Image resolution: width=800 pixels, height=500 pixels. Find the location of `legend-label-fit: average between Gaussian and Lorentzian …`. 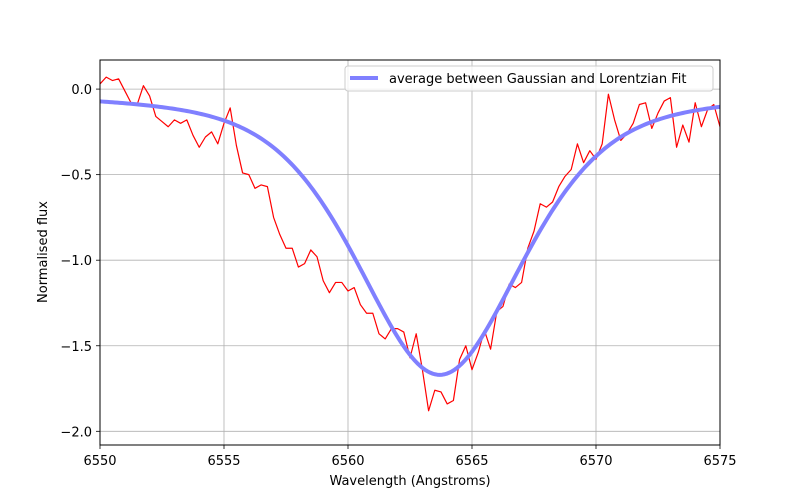

legend-label-fit: average between Gaussian and Lorentzian … is located at coordinates (537, 79).